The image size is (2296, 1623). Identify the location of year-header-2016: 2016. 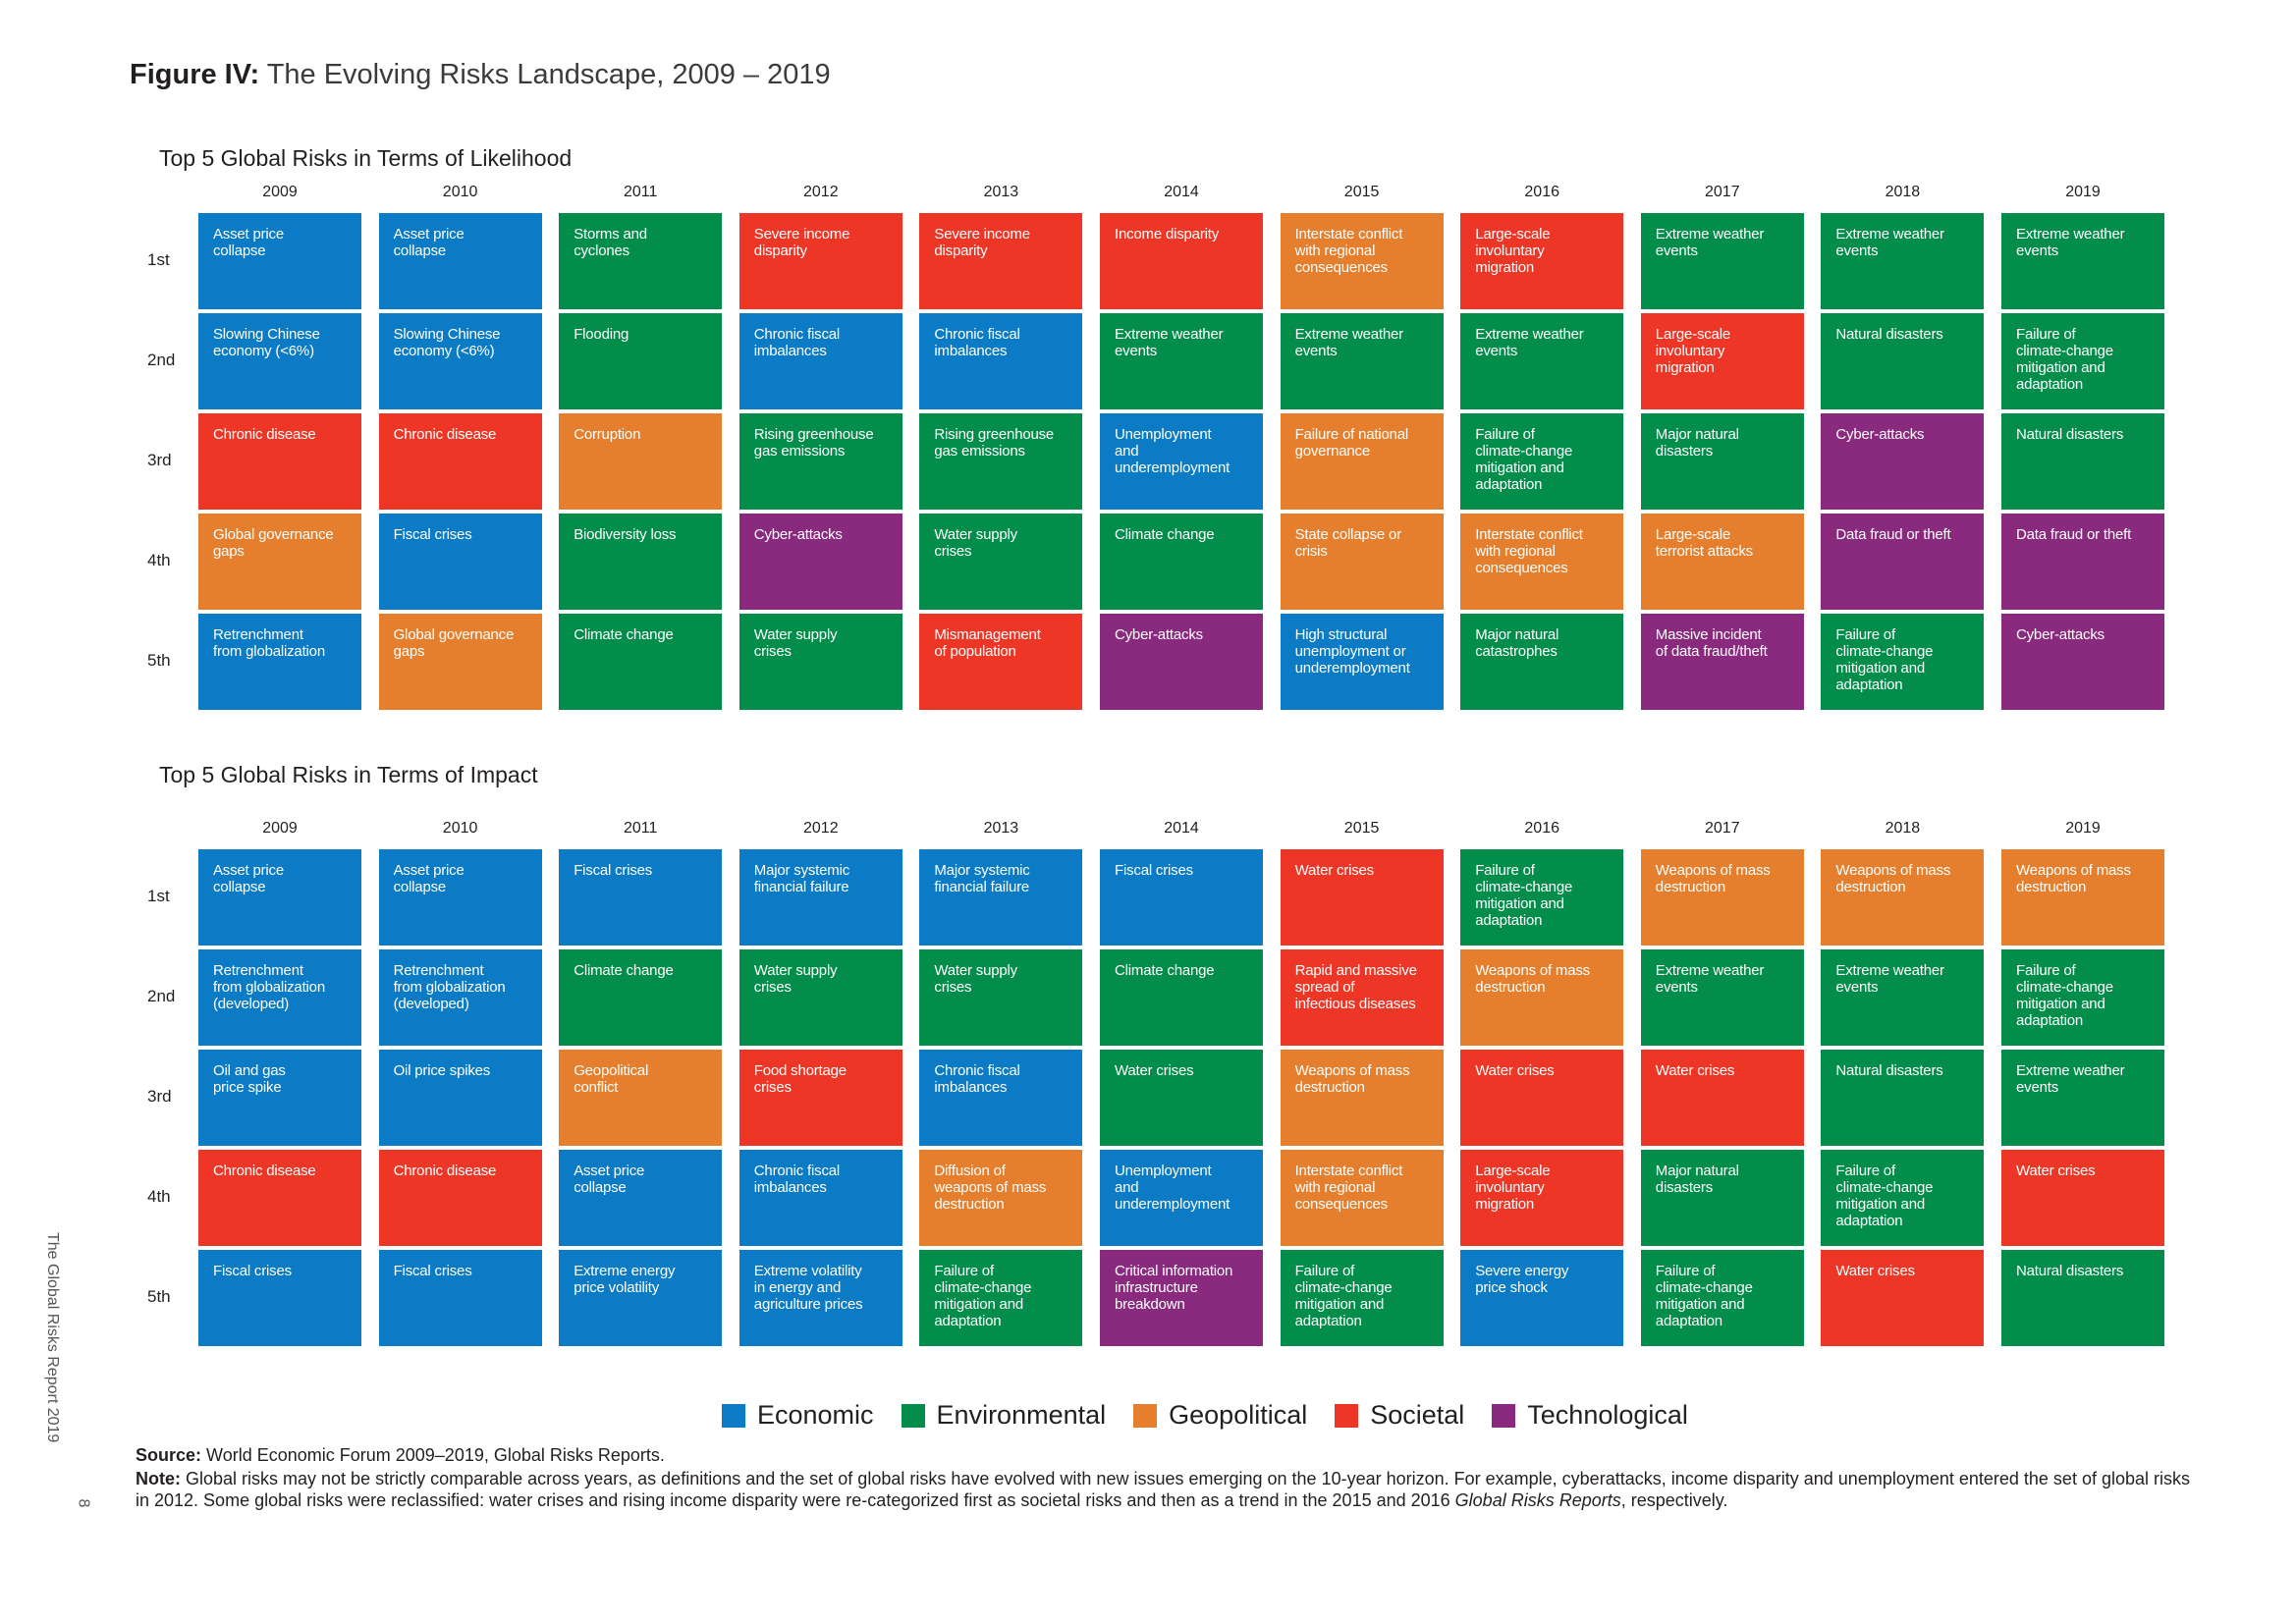
(1541, 828).